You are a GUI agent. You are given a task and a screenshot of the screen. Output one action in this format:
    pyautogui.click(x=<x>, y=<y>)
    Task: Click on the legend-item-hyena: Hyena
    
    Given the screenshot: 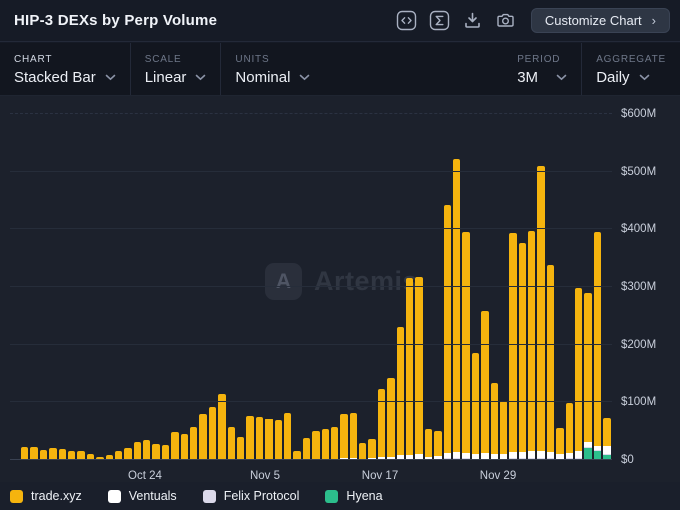 What is the action you would take?
    pyautogui.click(x=354, y=496)
    